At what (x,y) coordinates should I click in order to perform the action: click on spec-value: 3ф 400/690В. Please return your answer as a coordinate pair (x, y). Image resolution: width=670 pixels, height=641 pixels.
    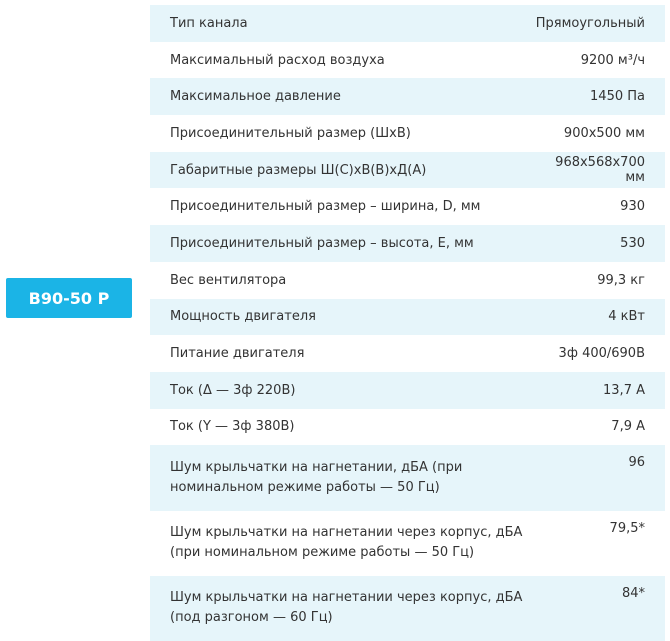
    Looking at the image, I should click on (601, 354).